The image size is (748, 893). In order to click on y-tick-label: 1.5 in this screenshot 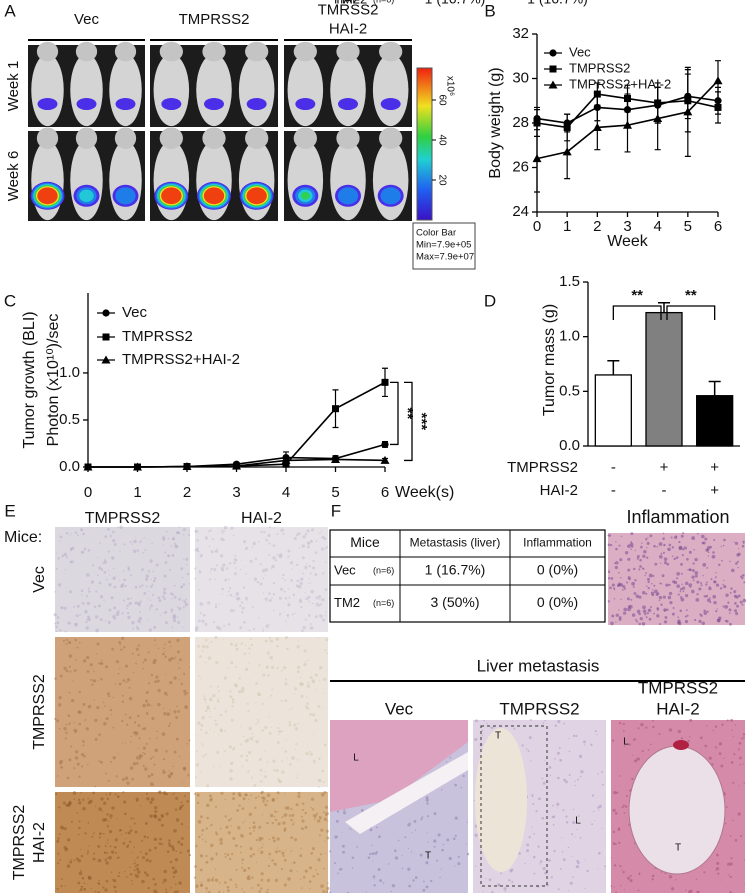, I will do `click(569, 281)`.